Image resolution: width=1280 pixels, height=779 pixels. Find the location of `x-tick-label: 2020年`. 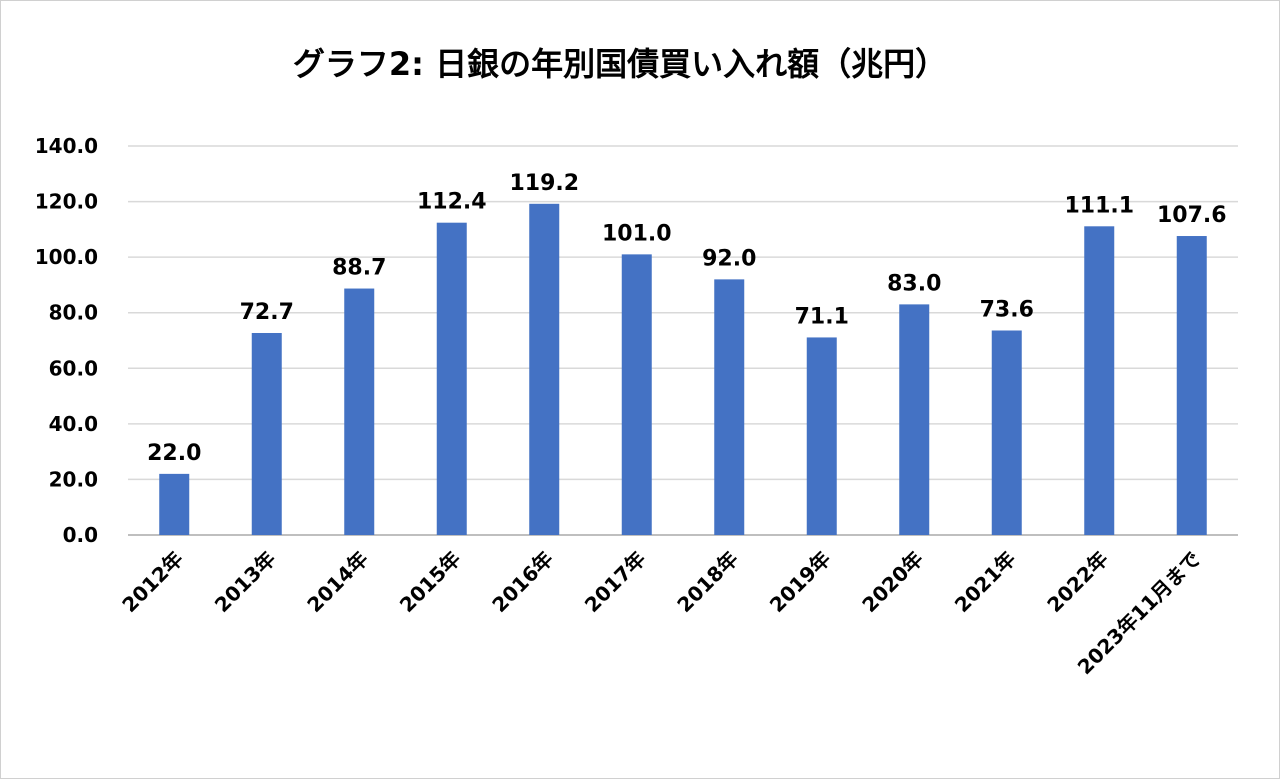

x-tick-label: 2020年 is located at coordinates (892, 582).